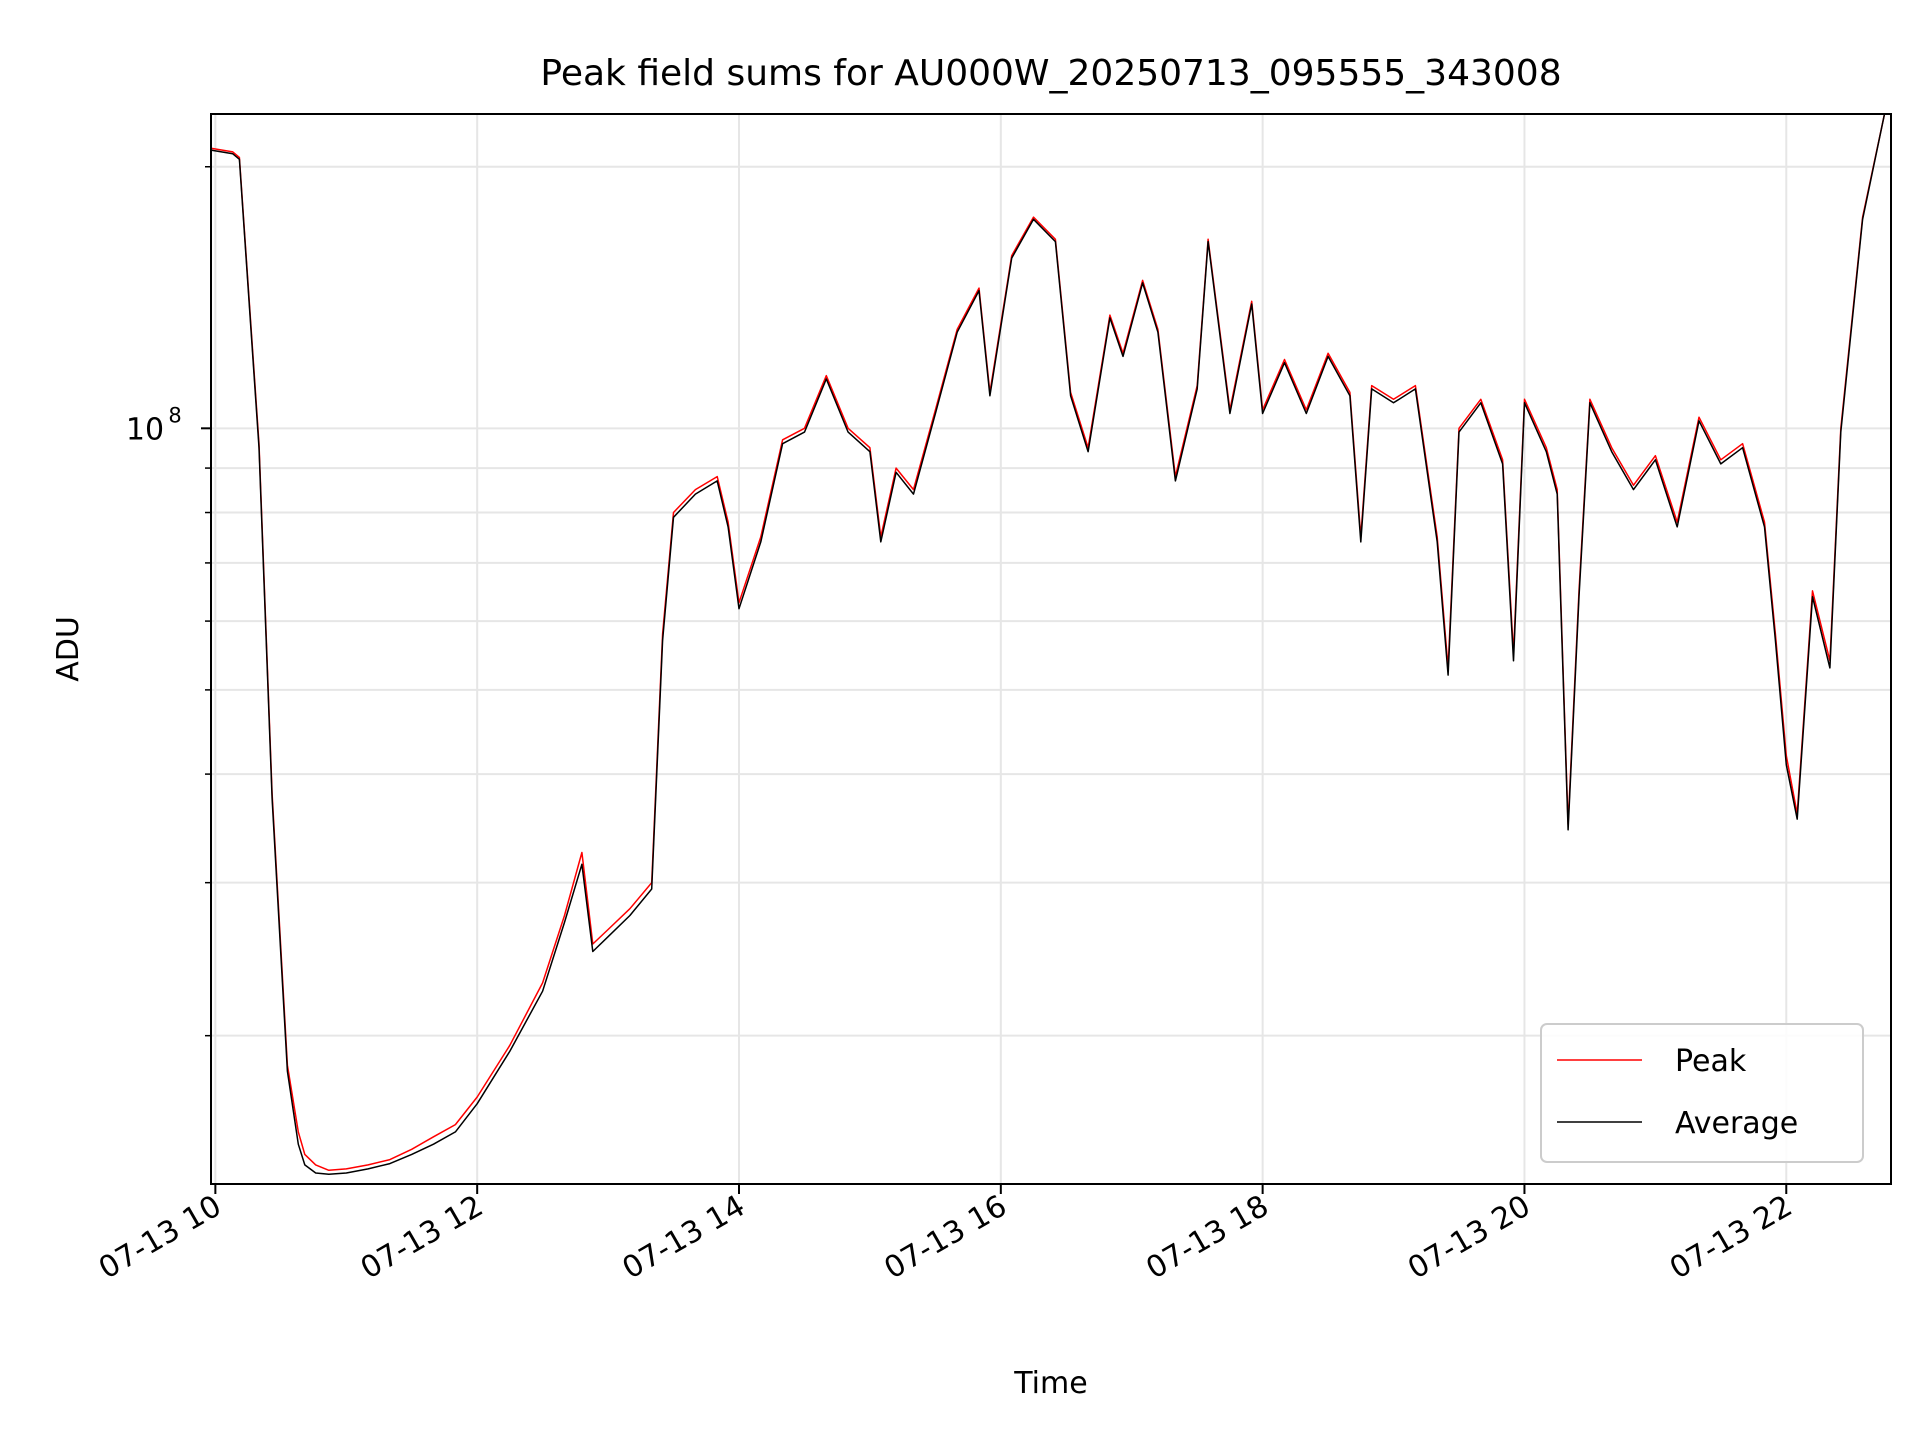 The image size is (1920, 1440). I want to click on x-axis-label: Time, so click(1050, 1383).